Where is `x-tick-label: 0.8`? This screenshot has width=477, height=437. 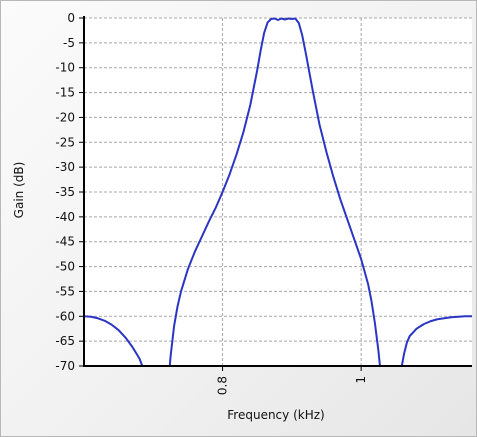 x-tick-label: 0.8 is located at coordinates (223, 385).